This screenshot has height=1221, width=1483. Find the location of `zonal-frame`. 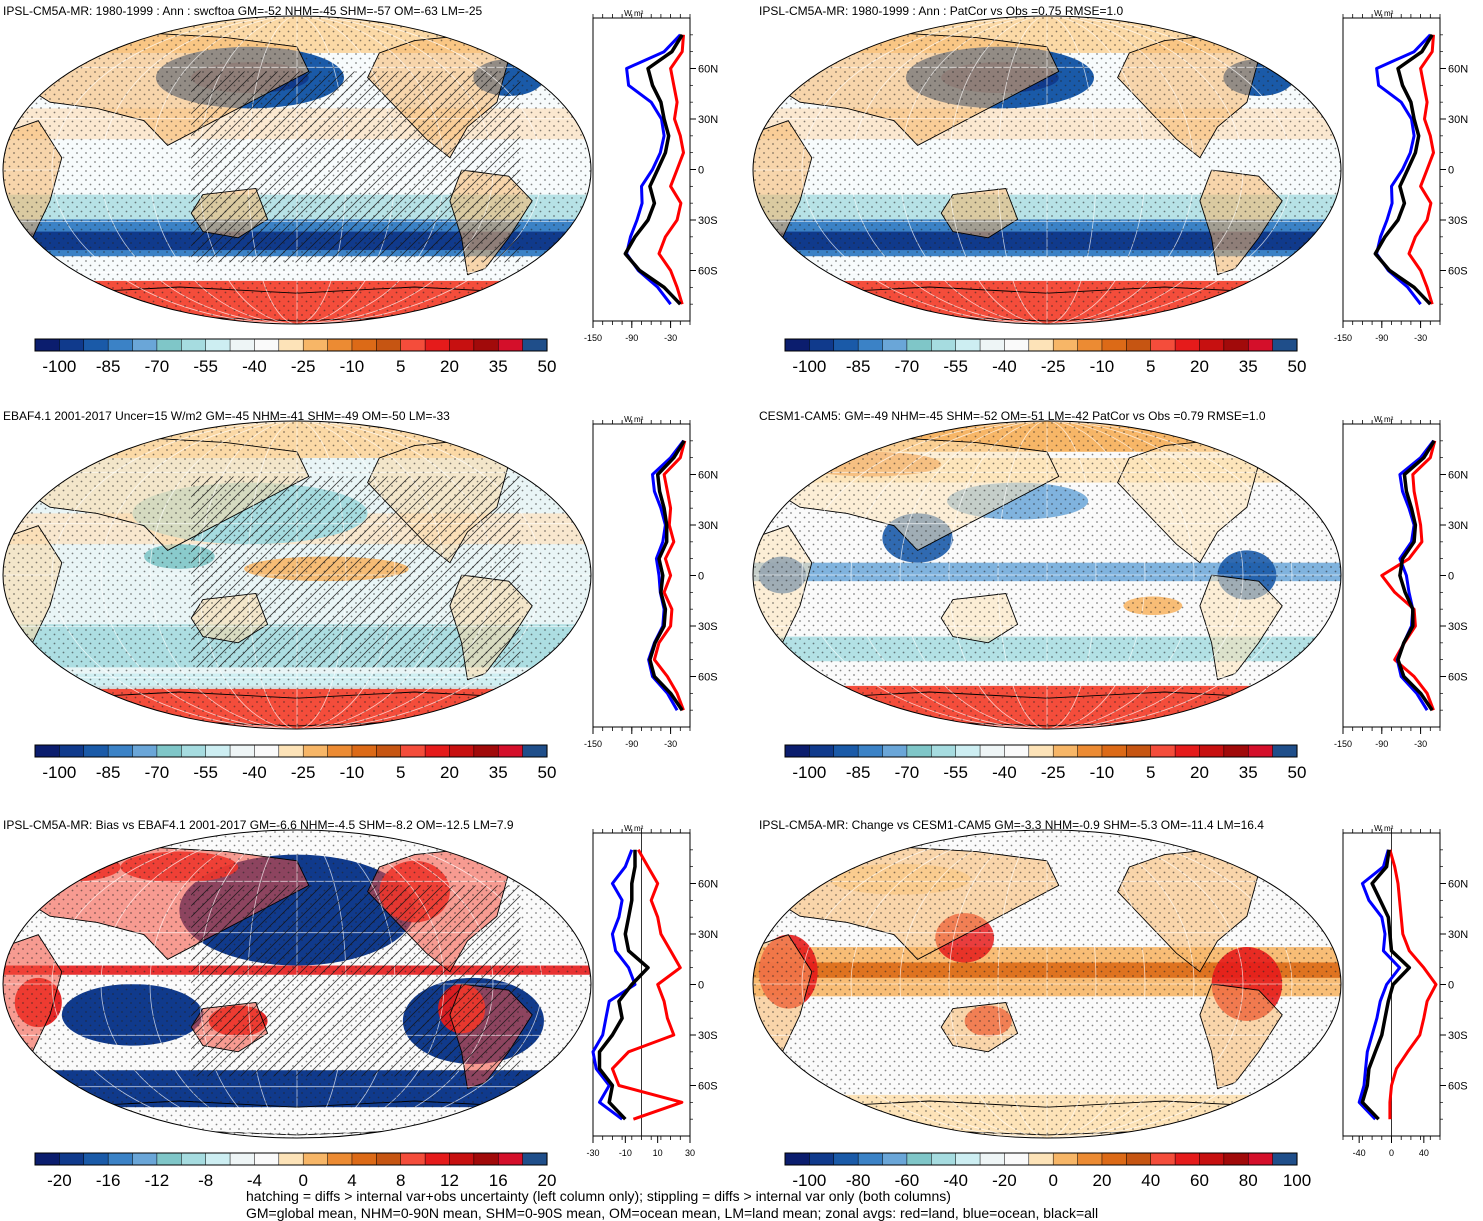

zonal-frame is located at coordinates (641, 575).